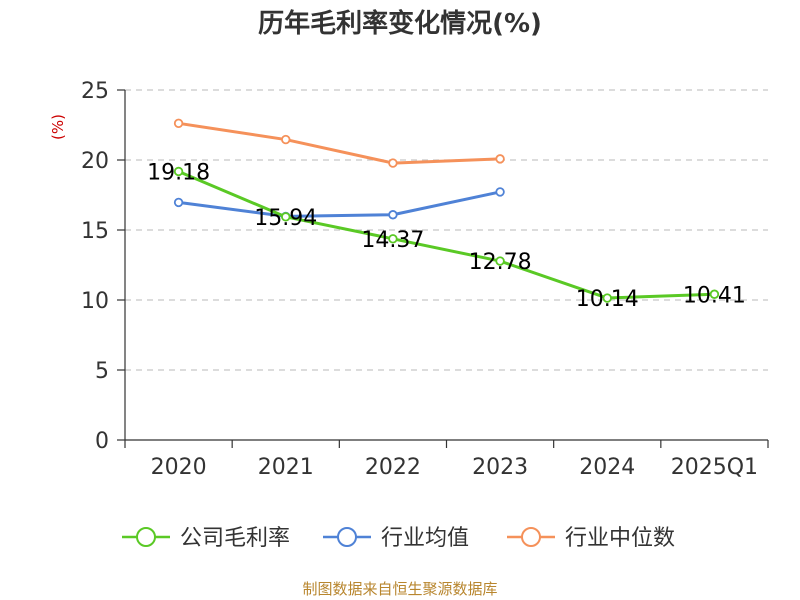  I want to click on data-label: 10.41, so click(714, 295).